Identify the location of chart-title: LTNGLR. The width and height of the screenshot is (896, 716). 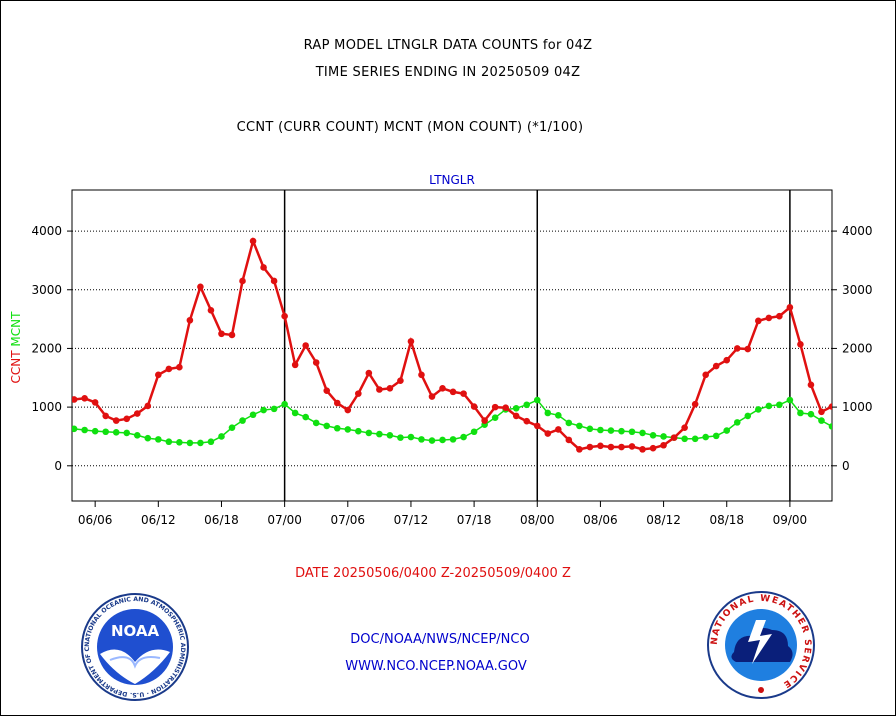
(452, 180).